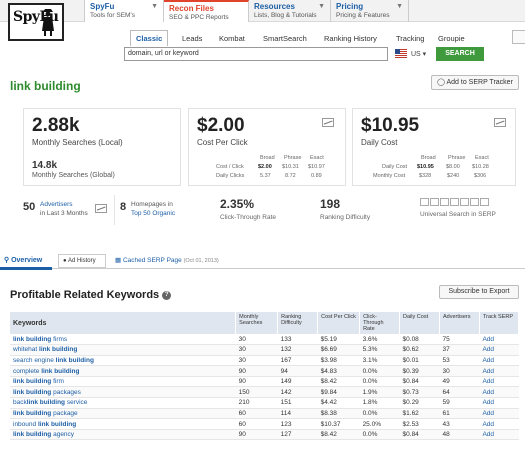 This screenshot has height=471, width=525. Describe the element at coordinates (123, 382) in the screenshot. I see `keyword-cell: link building firm` at that location.